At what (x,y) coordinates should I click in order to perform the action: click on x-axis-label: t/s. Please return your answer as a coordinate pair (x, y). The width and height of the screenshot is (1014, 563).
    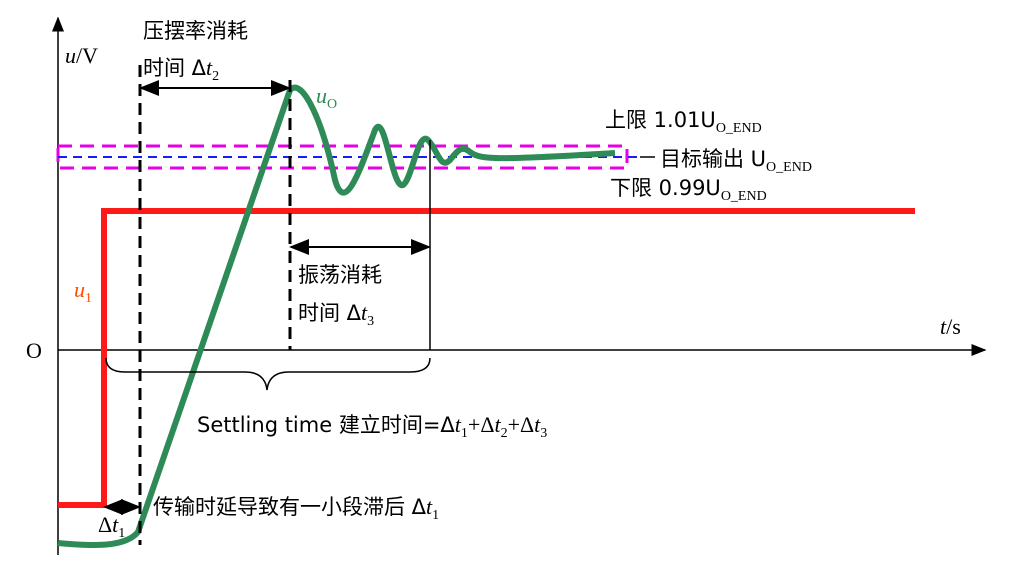
    Looking at the image, I should click on (950, 326).